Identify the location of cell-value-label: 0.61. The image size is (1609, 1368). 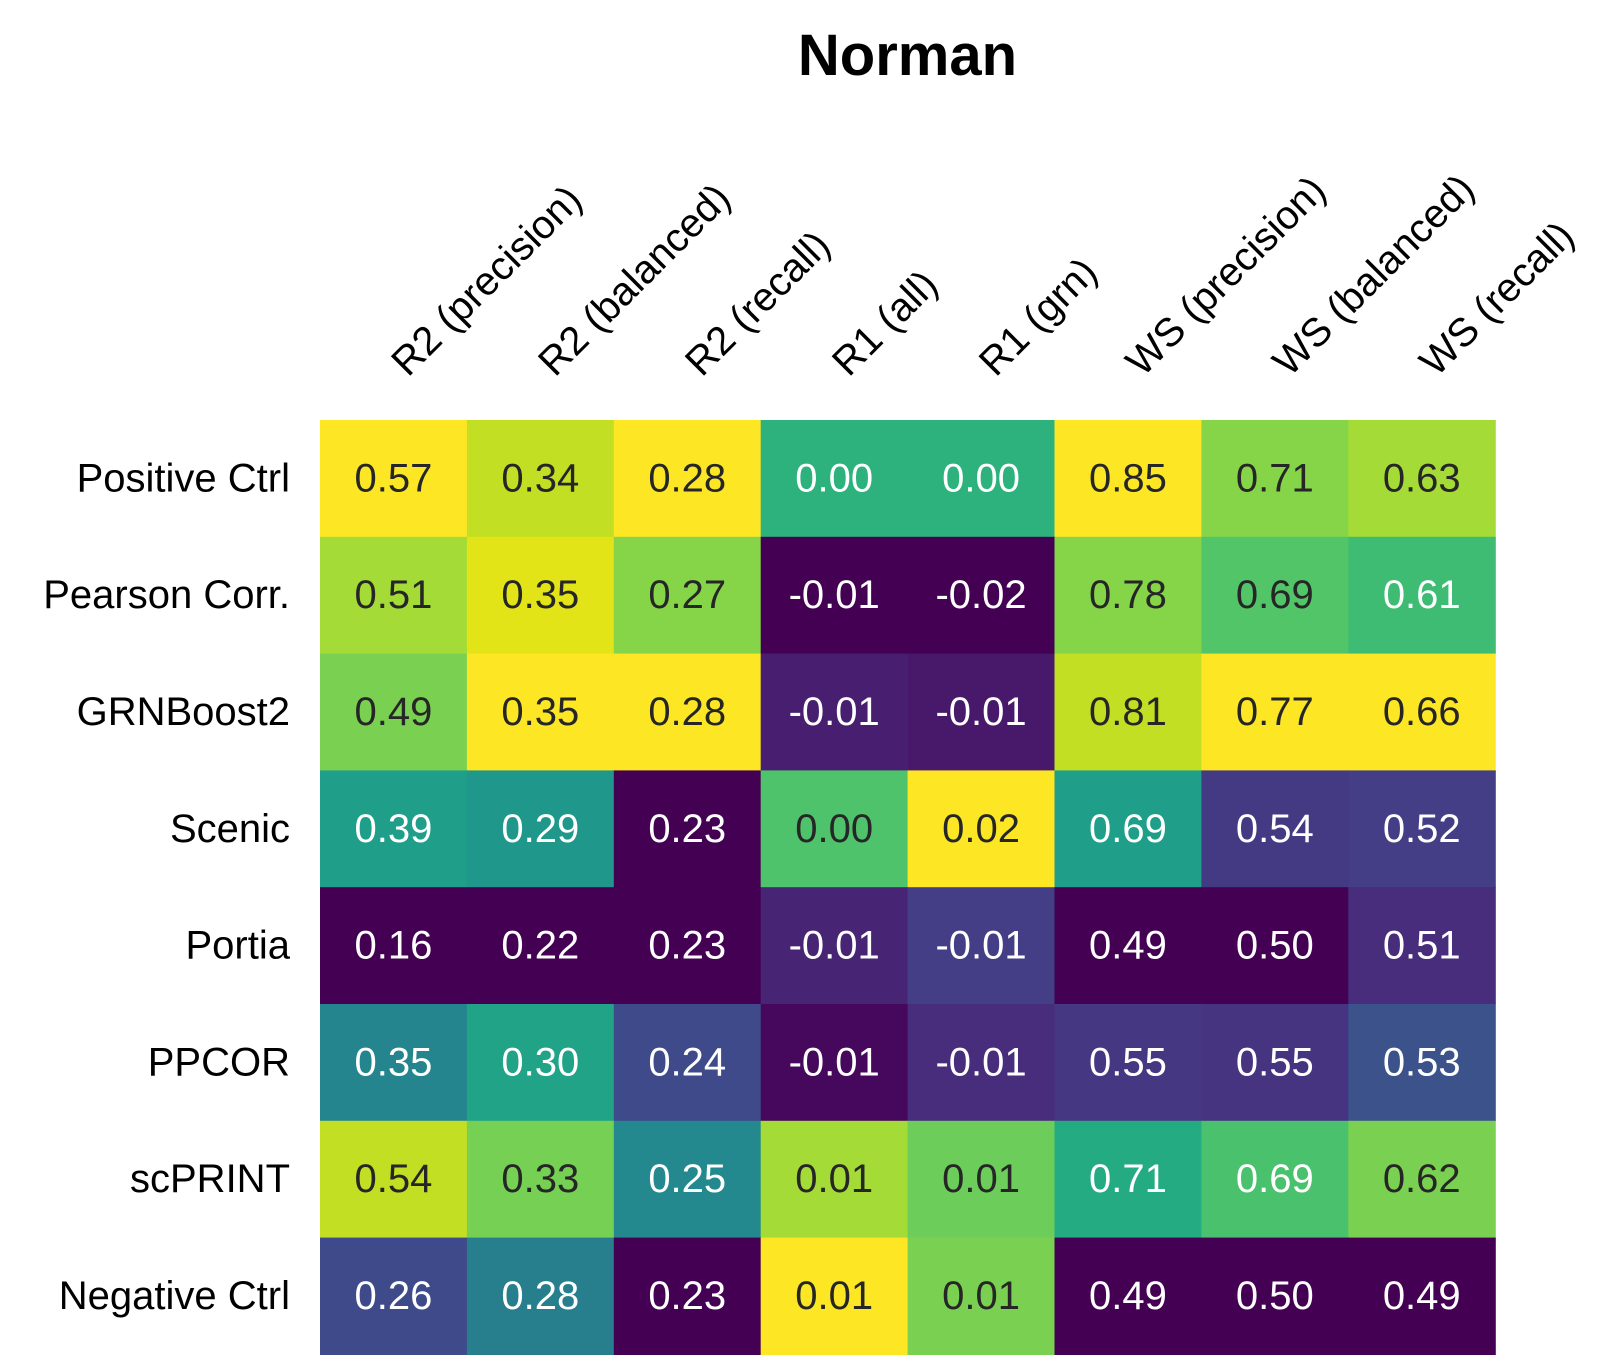
(1422, 595).